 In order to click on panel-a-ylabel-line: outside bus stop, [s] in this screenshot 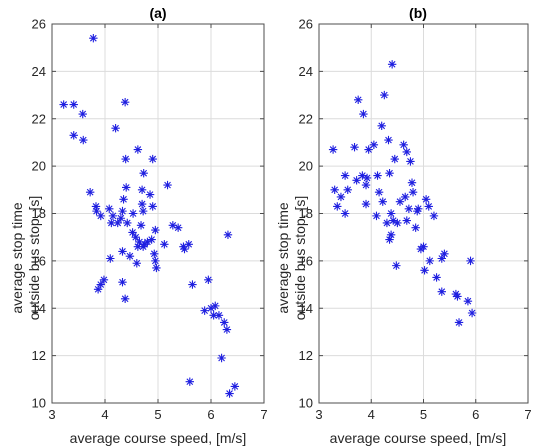, I will do `click(34, 258)`.